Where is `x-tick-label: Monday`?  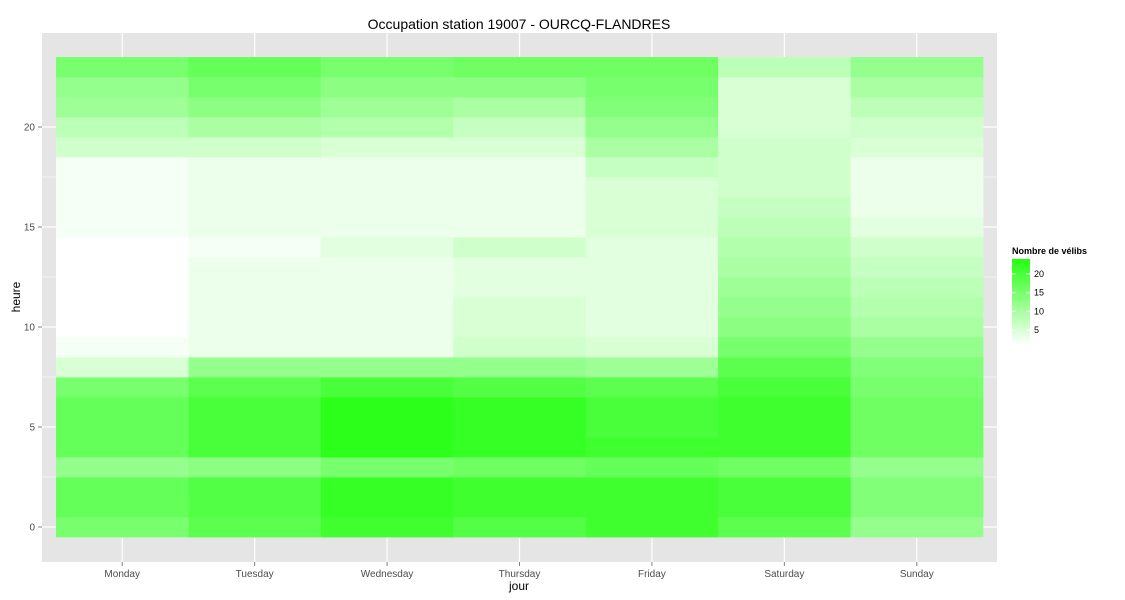
x-tick-label: Monday is located at coordinates (122, 574).